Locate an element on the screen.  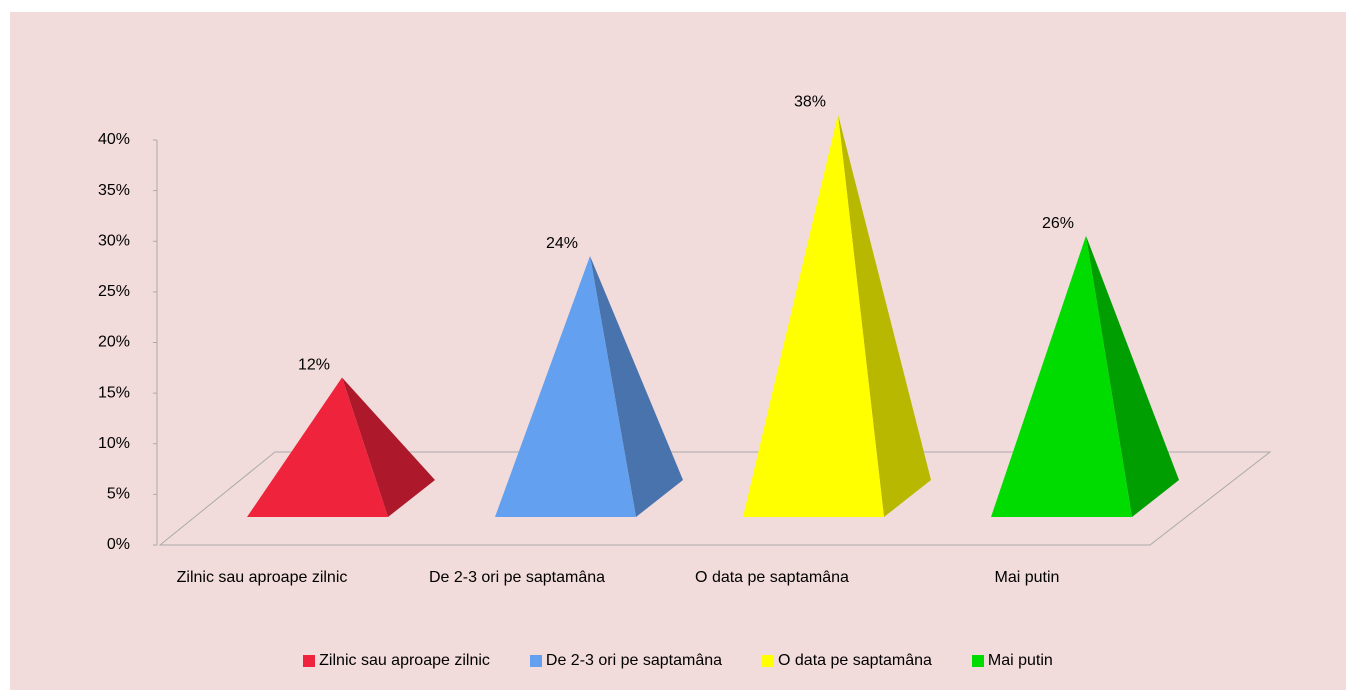
legend-item: Zilnic sau aproape zilnic is located at coordinates (396, 661).